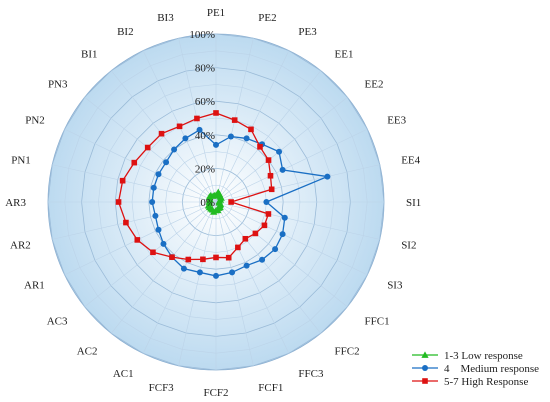  What do you see at coordinates (163, 243) in the screenshot?
I see `data-point-2-ac3` at bounding box center [163, 243].